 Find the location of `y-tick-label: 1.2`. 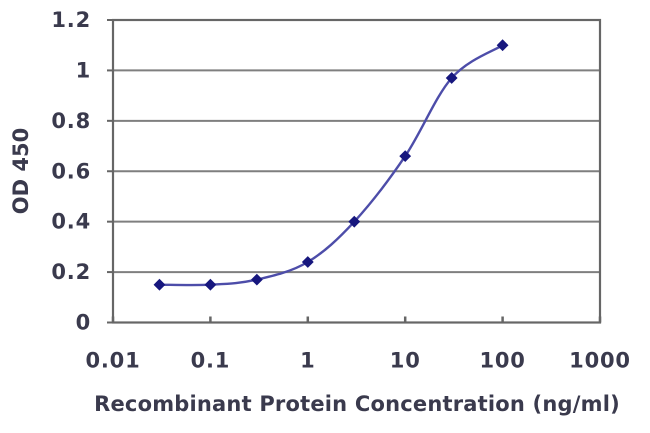

y-tick-label: 1.2 is located at coordinates (71, 20).